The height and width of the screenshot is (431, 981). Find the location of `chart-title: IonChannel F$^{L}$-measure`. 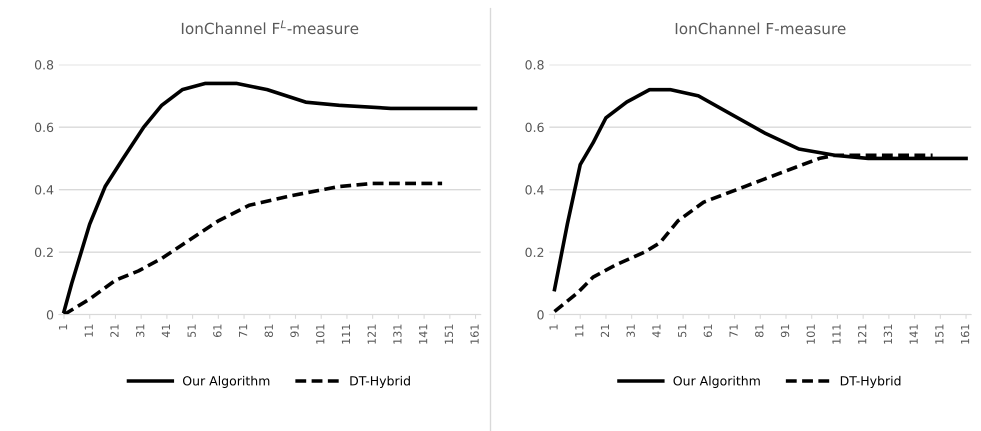

chart-title: IonChannel F$^{L}$-measure is located at coordinates (270, 27).